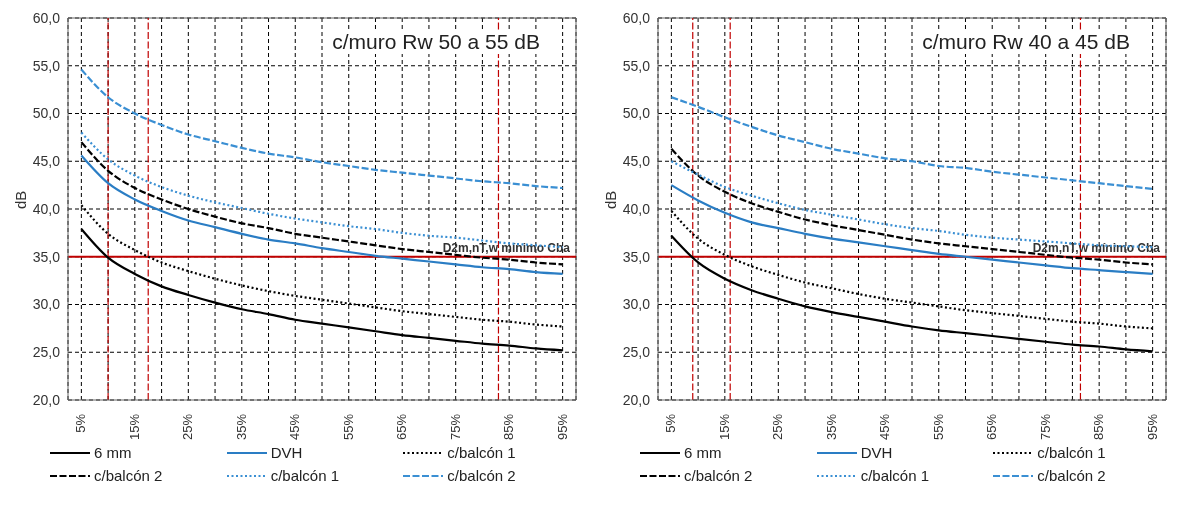 The width and height of the screenshot is (1178, 518). What do you see at coordinates (436, 42) in the screenshot?
I see `text: c/muro Rw 50 a 55 dB` at bounding box center [436, 42].